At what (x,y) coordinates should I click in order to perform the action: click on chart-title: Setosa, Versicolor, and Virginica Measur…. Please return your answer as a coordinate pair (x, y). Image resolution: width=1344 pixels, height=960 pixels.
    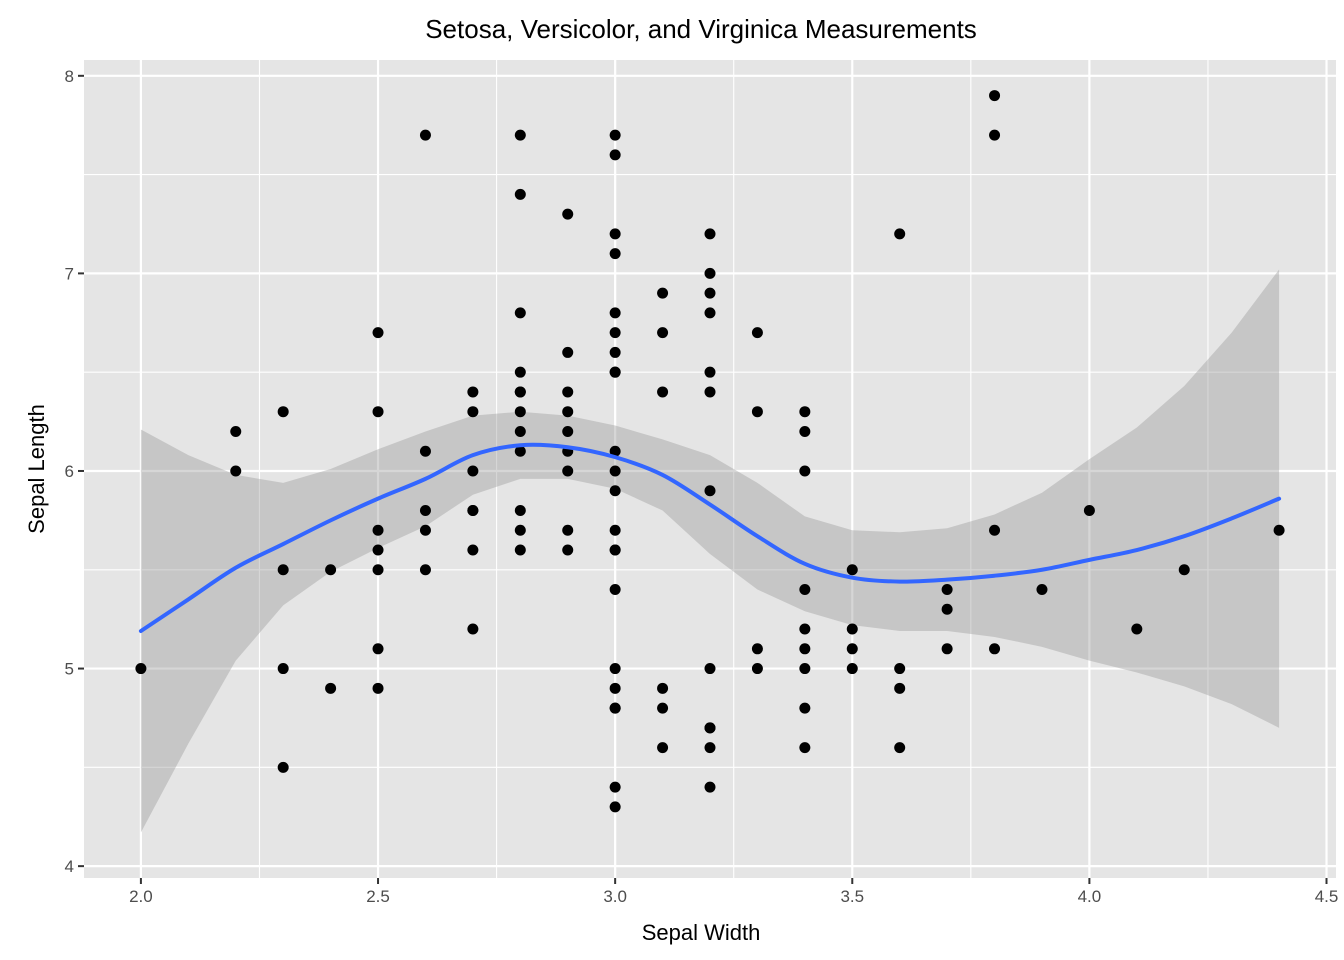
    Looking at the image, I should click on (701, 29).